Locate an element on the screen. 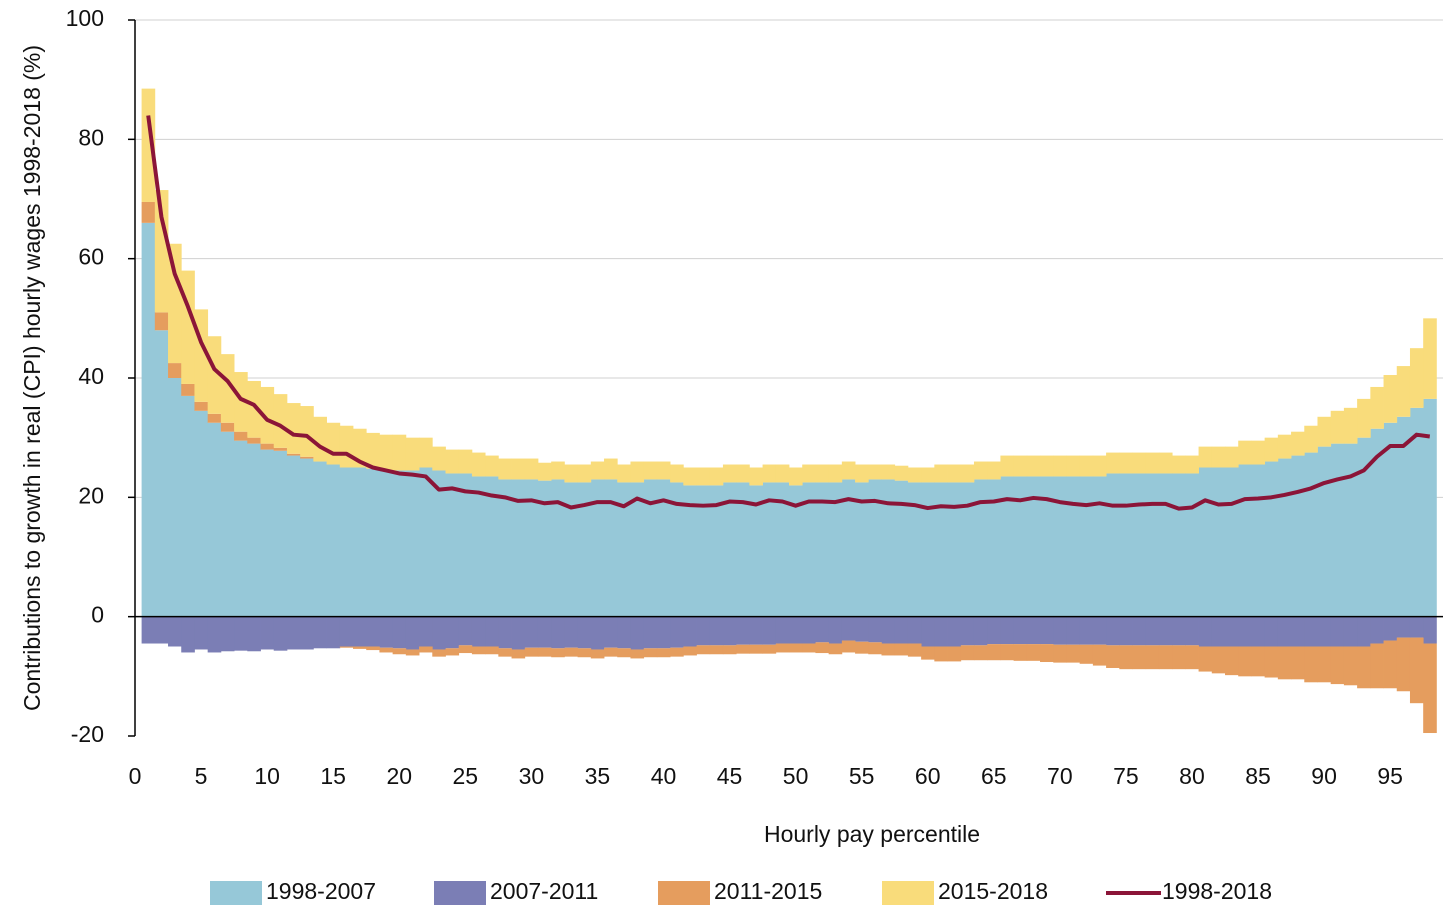 This screenshot has width=1444, height=910. legend-label: 1998-2018 is located at coordinates (1217, 891).